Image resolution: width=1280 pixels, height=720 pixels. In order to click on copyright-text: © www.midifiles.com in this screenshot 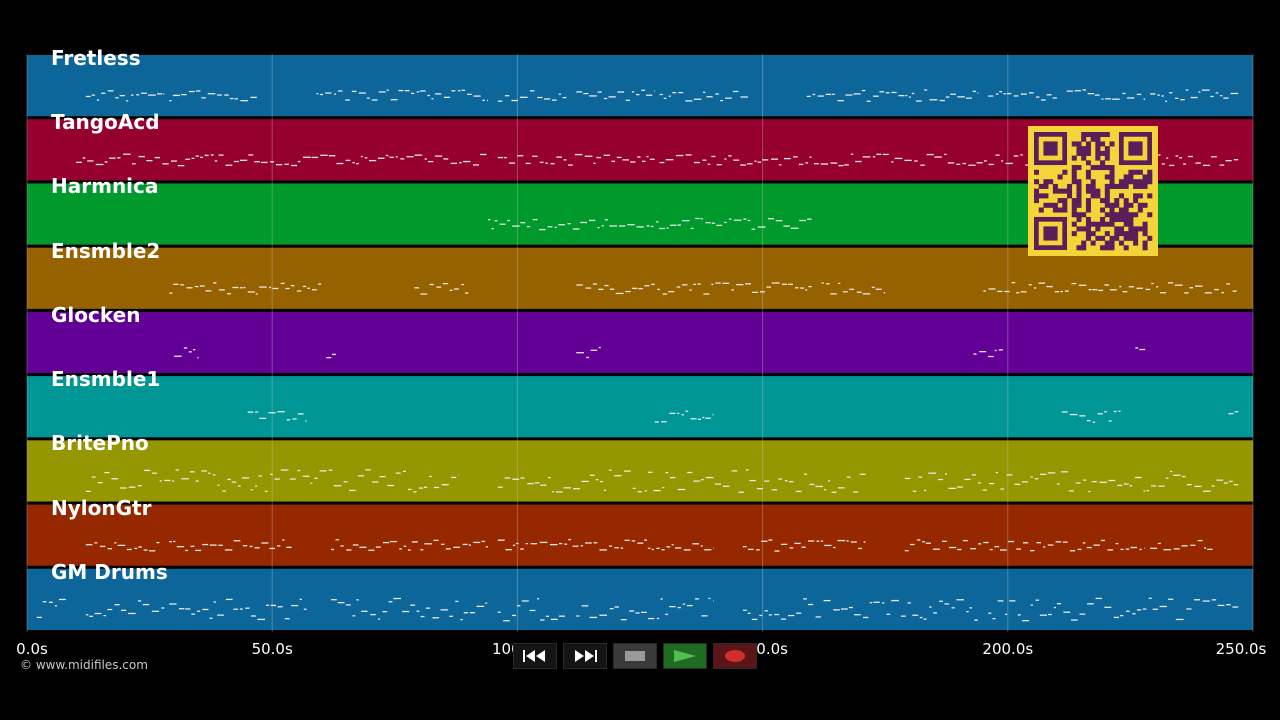, I will do `click(84, 665)`.